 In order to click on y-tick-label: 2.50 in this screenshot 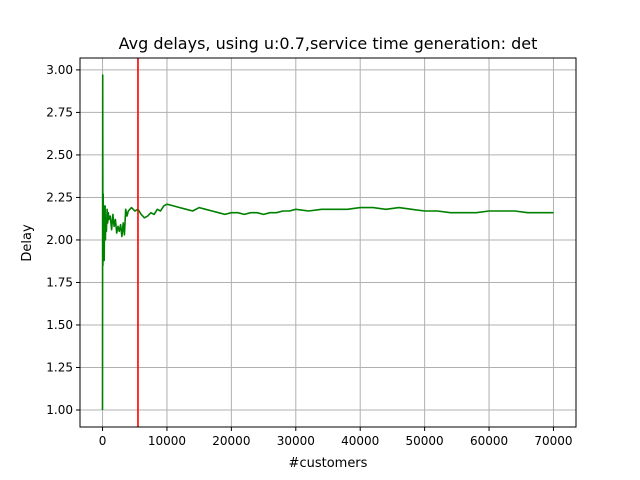, I will do `click(59, 155)`.